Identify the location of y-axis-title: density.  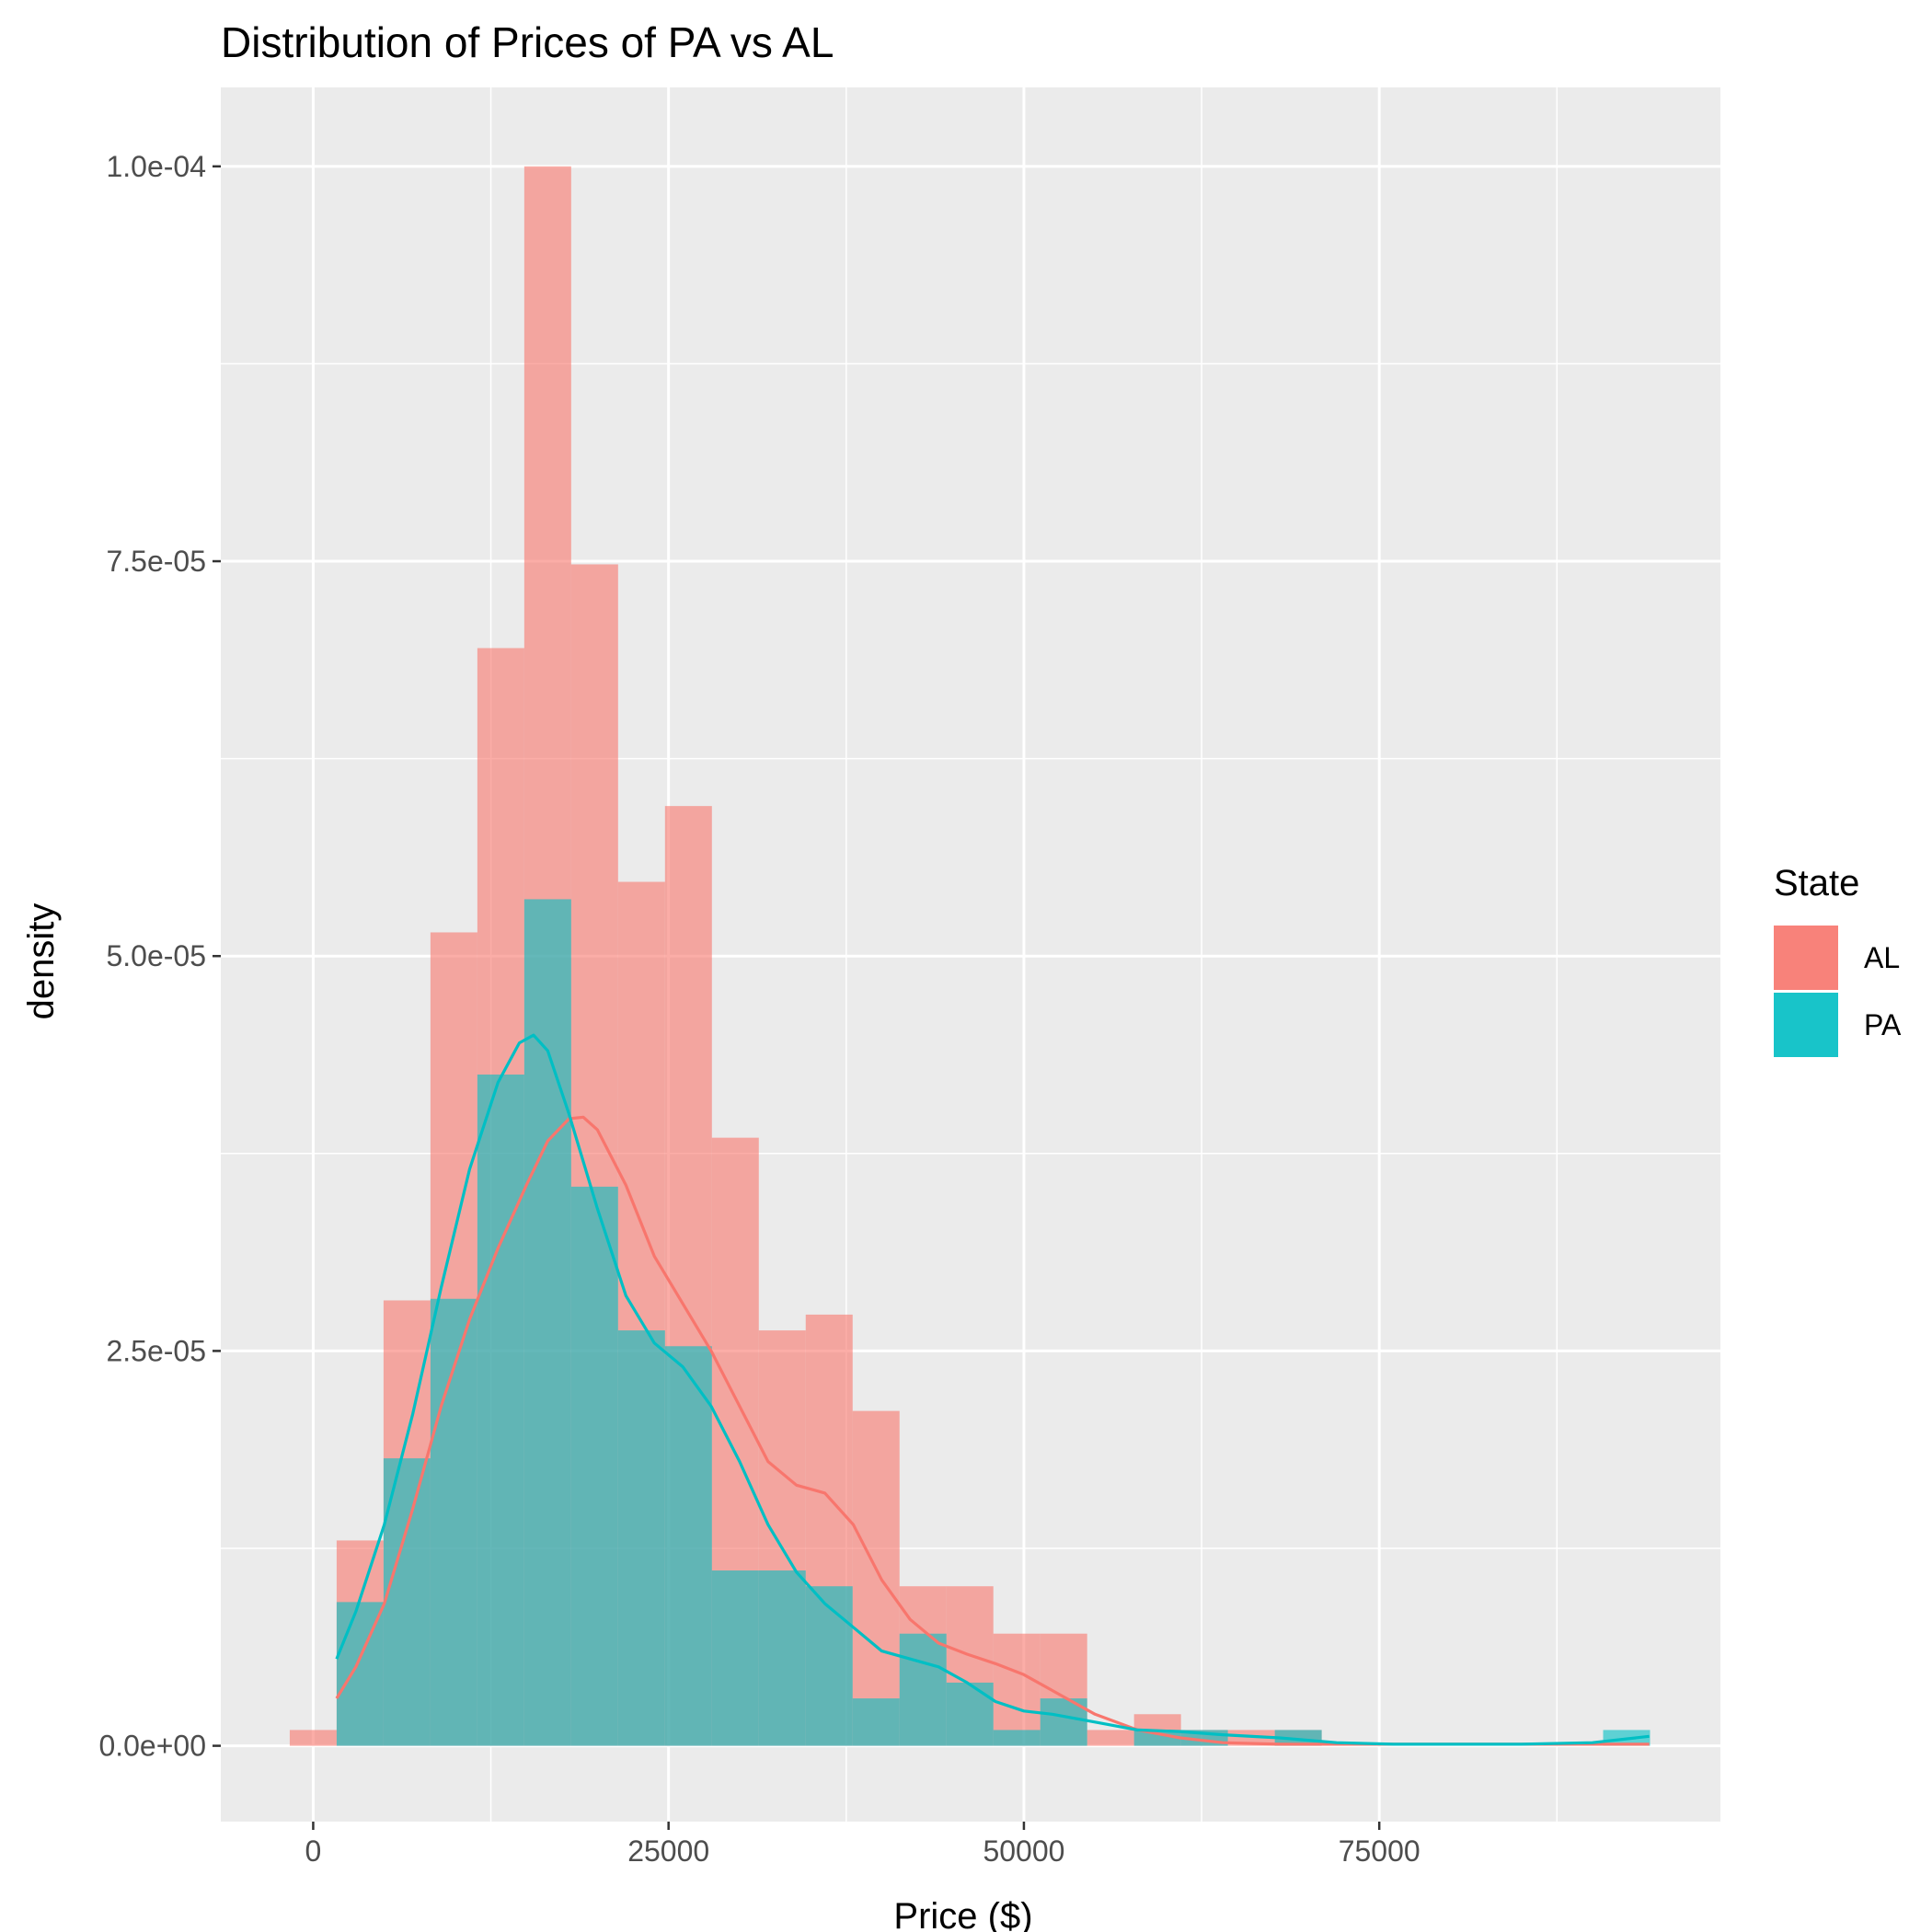
(41, 961).